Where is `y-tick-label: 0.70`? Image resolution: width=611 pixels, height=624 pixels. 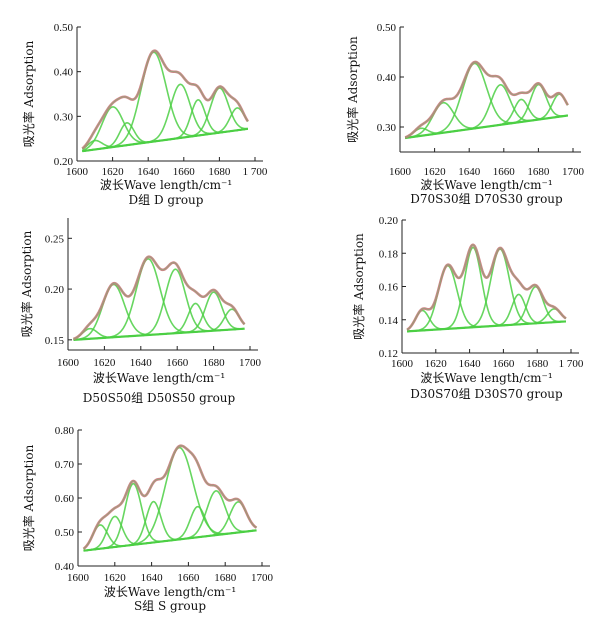 y-tick-label: 0.70 is located at coordinates (65, 465).